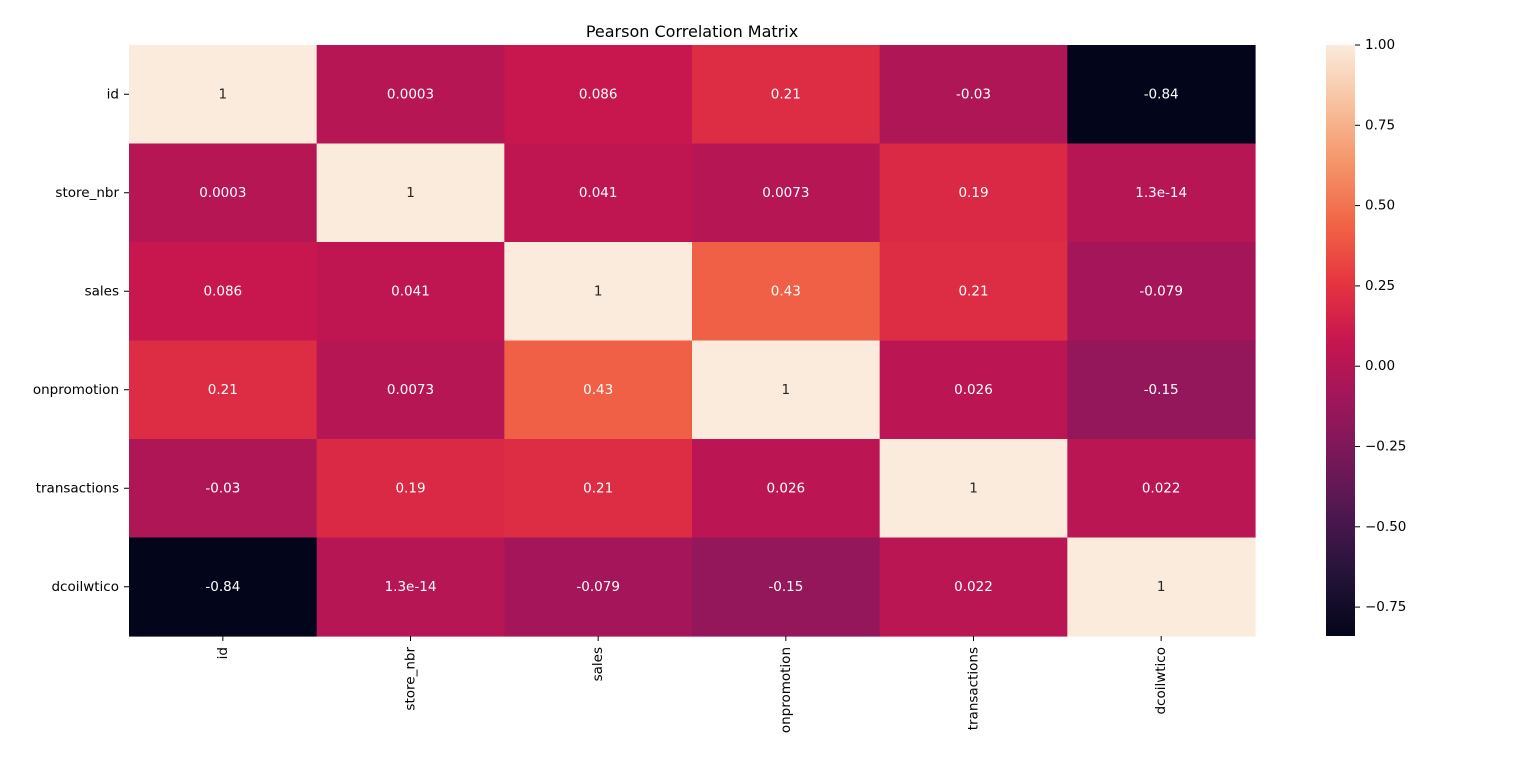  Describe the element at coordinates (223, 653) in the screenshot. I see `x-tick-label-id: id` at that location.